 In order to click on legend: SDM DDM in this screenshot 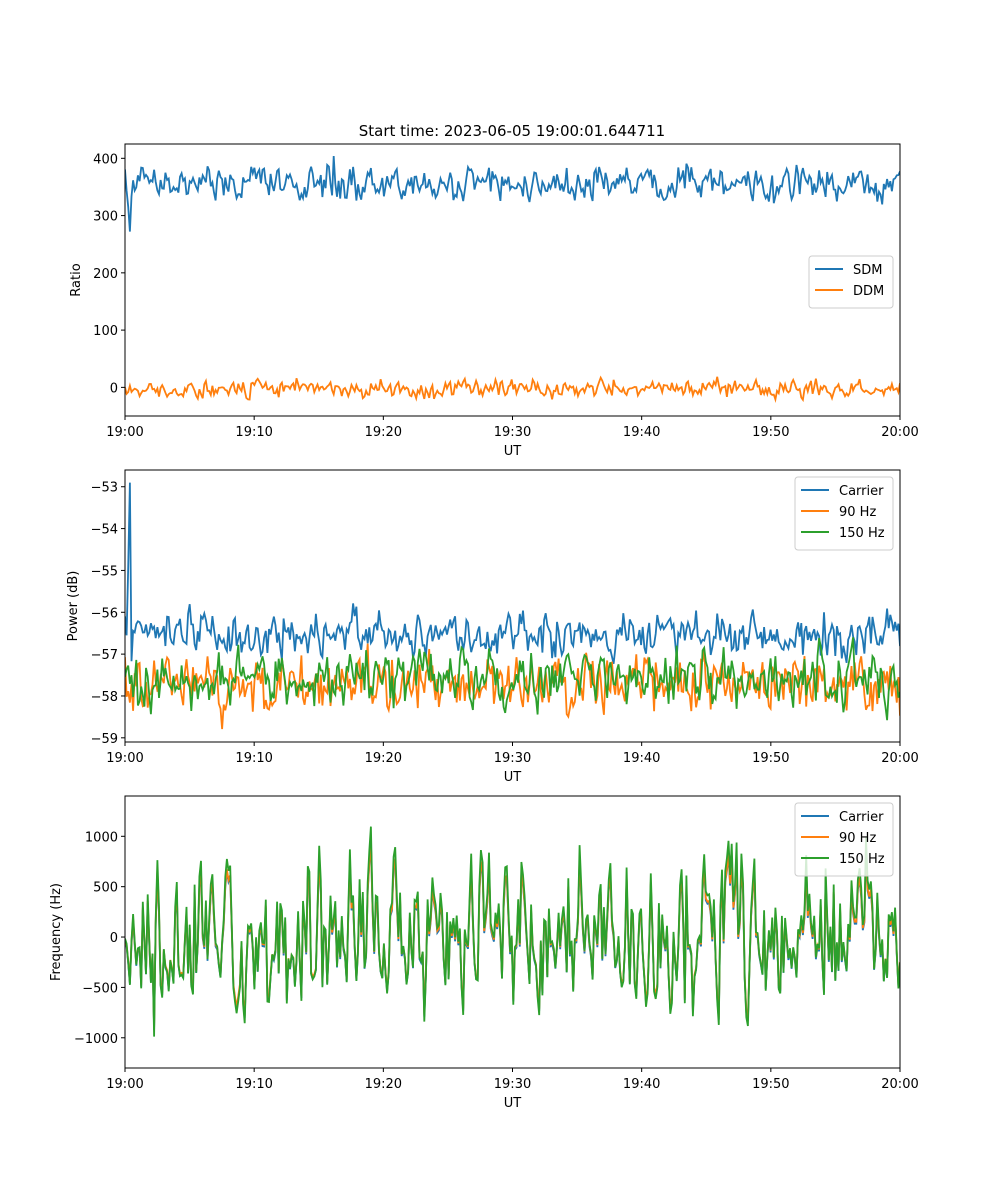, I will do `click(851, 282)`.